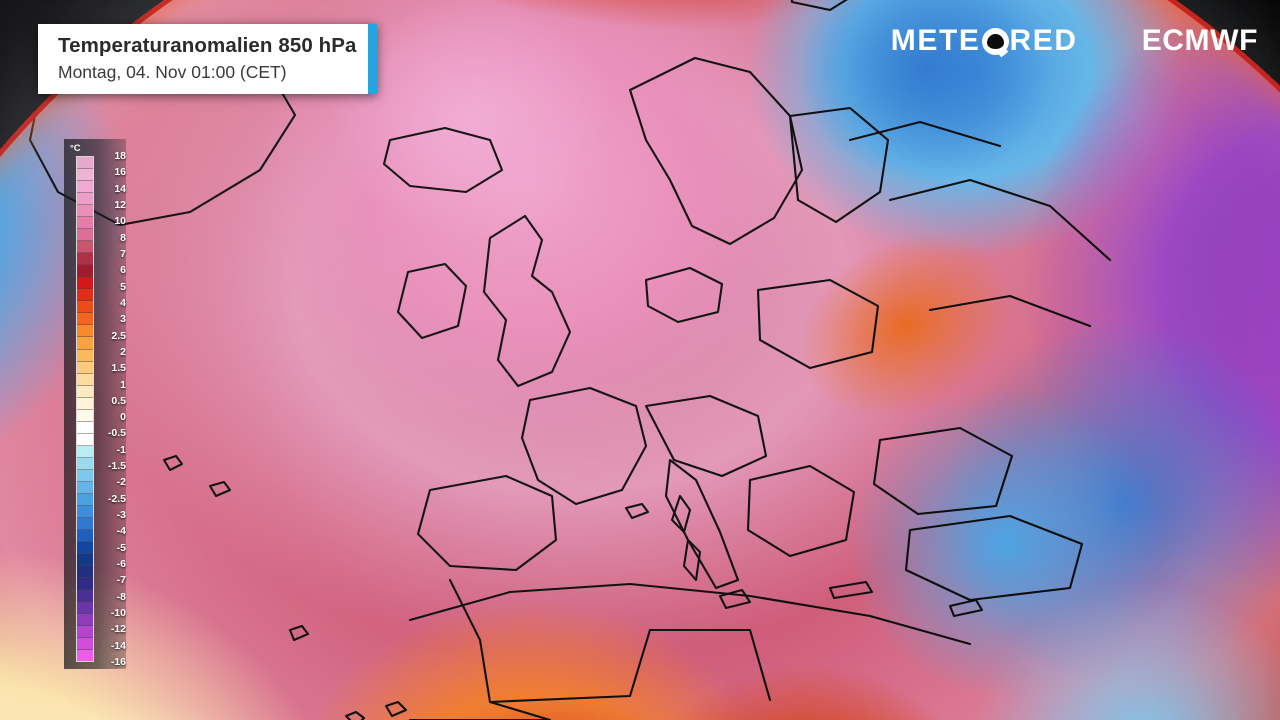 The height and width of the screenshot is (720, 1280). Describe the element at coordinates (123, 302) in the screenshot. I see `legend-tick-label: 4` at that location.